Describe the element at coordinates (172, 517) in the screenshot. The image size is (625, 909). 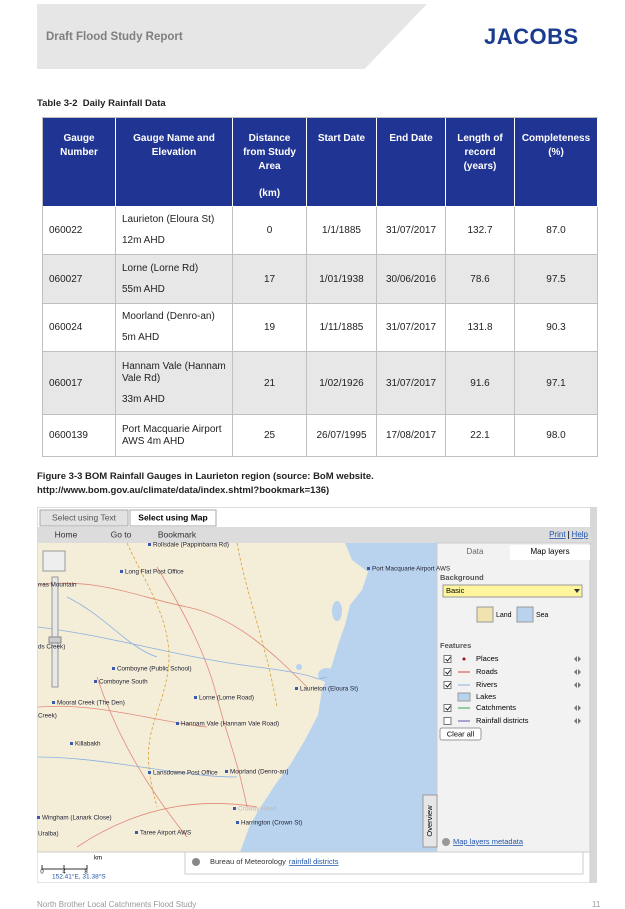
I see `tab-label: Select using Map` at that location.